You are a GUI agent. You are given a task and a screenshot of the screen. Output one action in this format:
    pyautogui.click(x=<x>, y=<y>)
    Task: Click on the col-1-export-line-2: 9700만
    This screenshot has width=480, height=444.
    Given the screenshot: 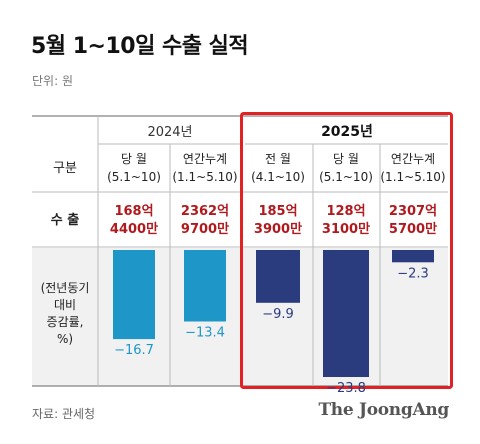 What is the action you would take?
    pyautogui.click(x=205, y=229)
    